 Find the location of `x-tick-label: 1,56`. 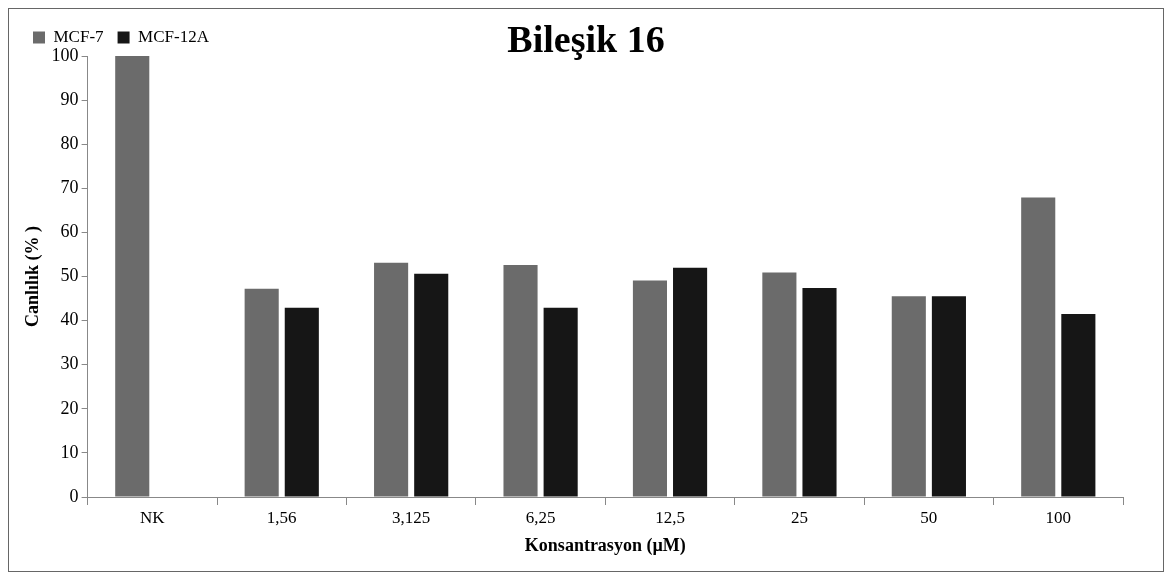

x-tick-label: 1,56 is located at coordinates (281, 517).